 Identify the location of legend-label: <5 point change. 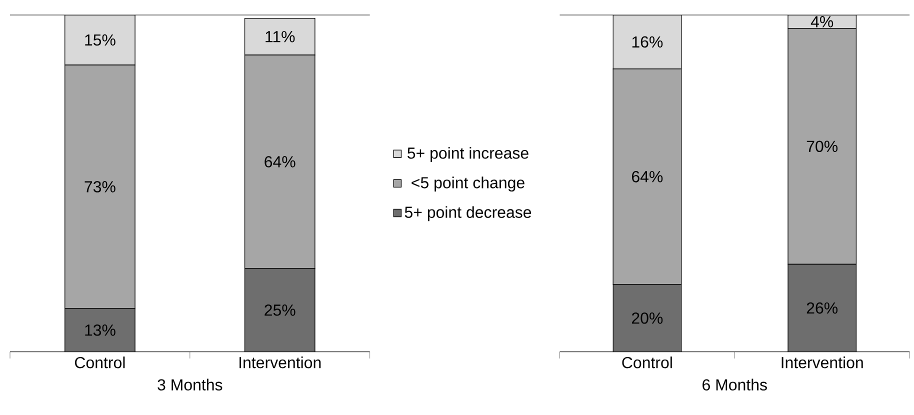
(468, 184).